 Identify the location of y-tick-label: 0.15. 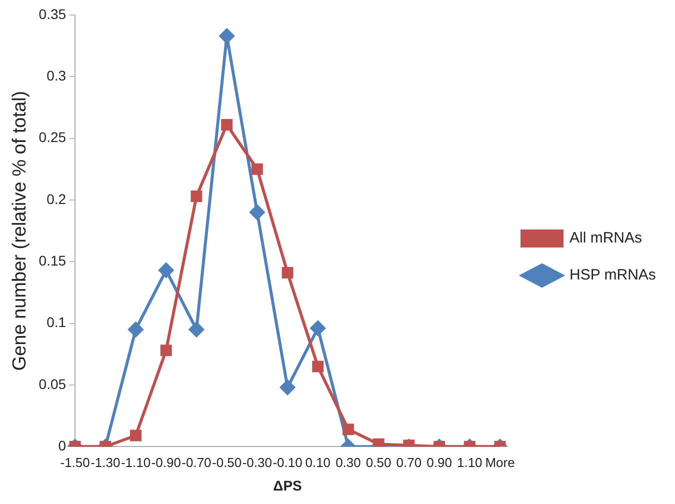
(52, 260).